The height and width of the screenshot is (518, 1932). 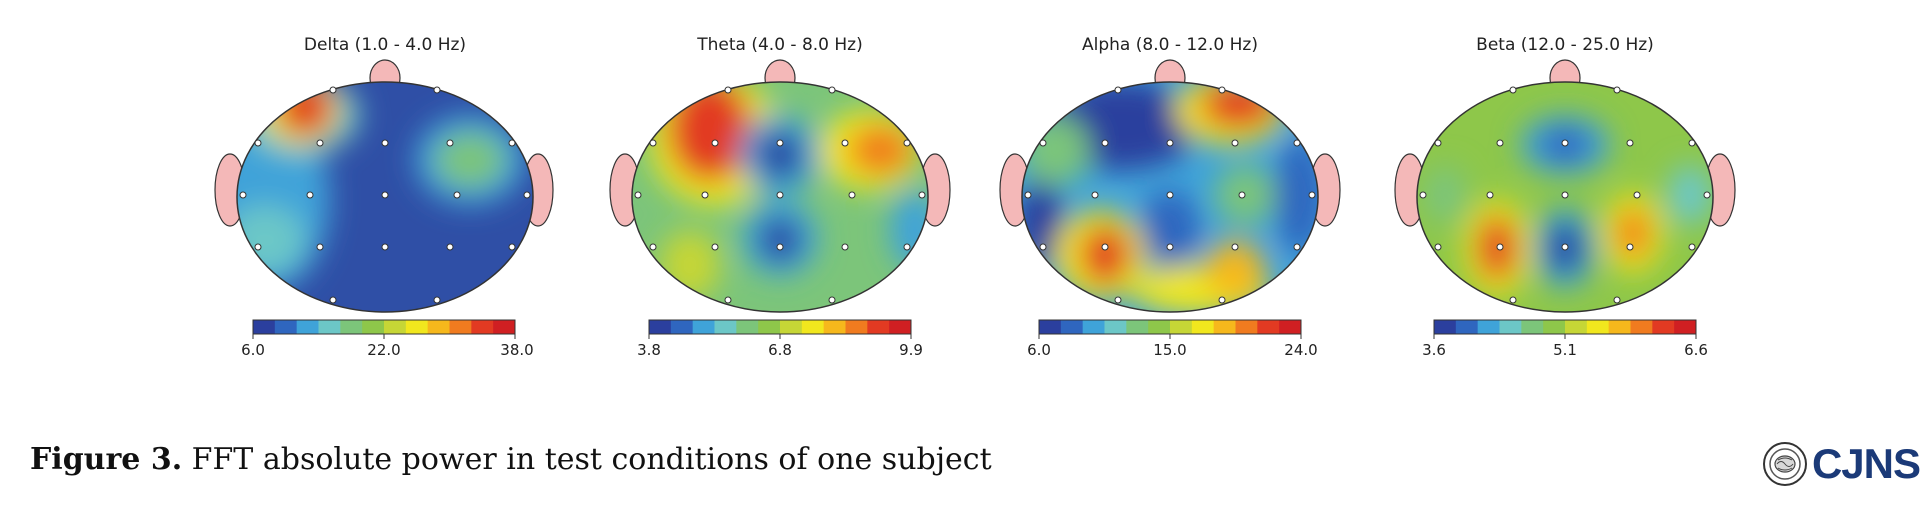 I want to click on map-title-beta: Beta (12.0 - 25.0 Hz), so click(x=1565, y=45).